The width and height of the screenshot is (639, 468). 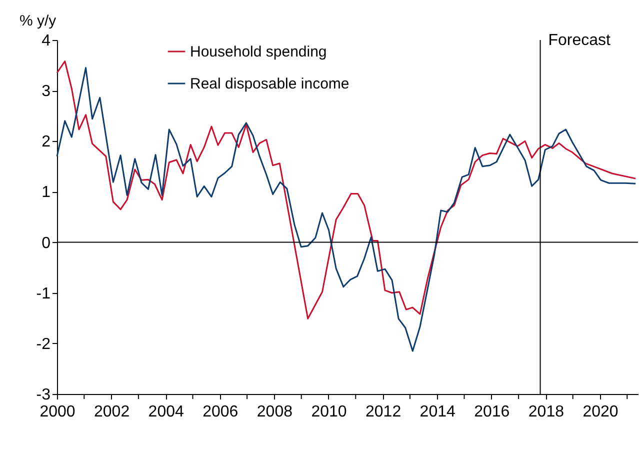 What do you see at coordinates (600, 412) in the screenshot?
I see `x-tick-label: 2020` at bounding box center [600, 412].